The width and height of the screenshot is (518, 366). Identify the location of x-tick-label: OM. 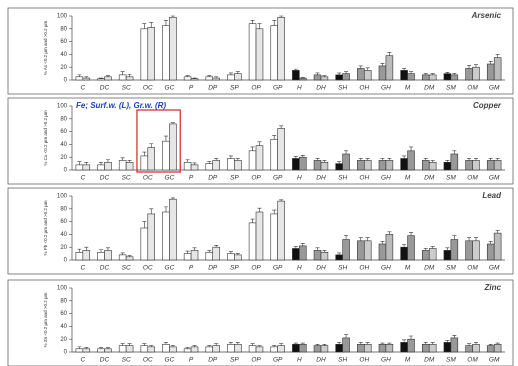
(472, 178).